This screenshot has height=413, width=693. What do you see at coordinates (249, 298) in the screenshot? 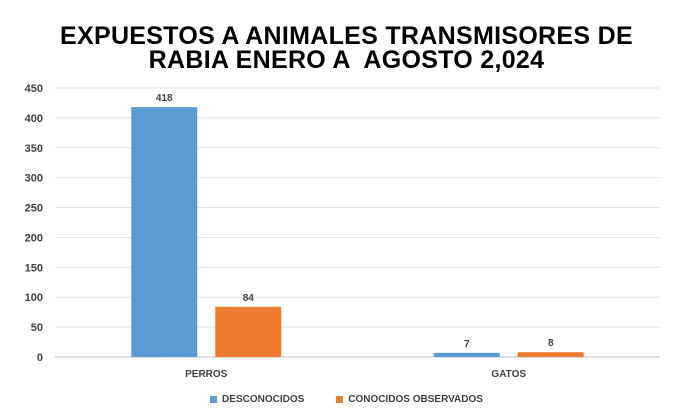
I see `data-label: 84` at bounding box center [249, 298].